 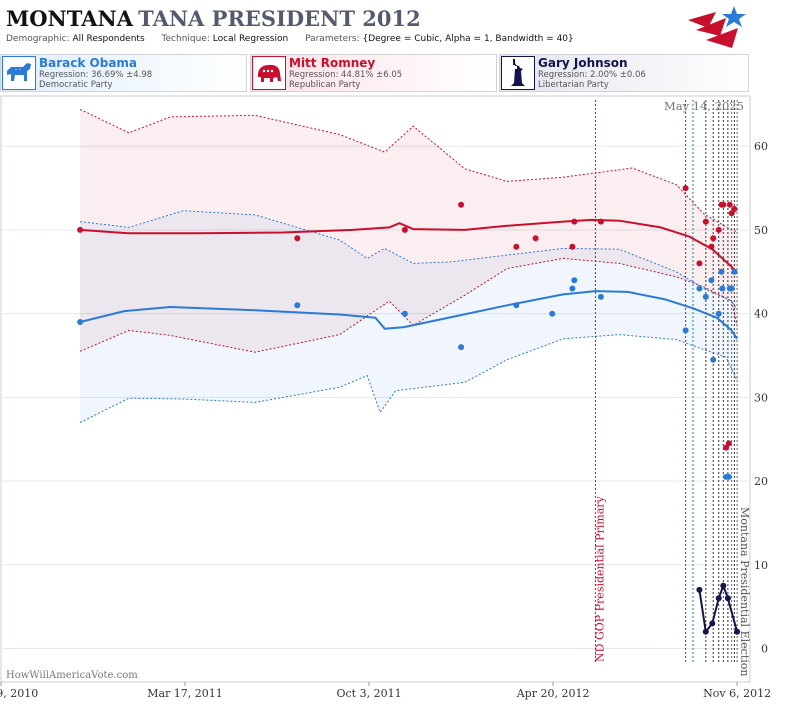 What do you see at coordinates (761, 314) in the screenshot?
I see `y-tick-label: 40` at bounding box center [761, 314].